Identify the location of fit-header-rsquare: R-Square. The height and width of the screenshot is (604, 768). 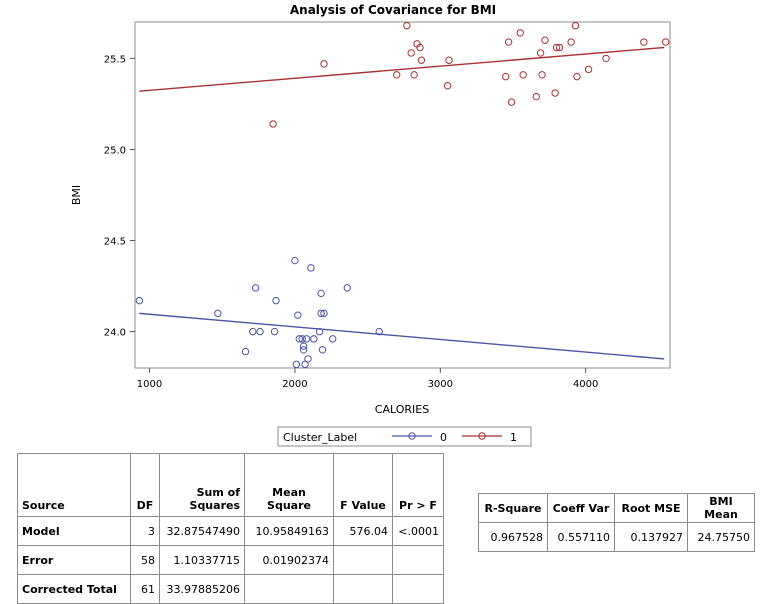
(513, 508).